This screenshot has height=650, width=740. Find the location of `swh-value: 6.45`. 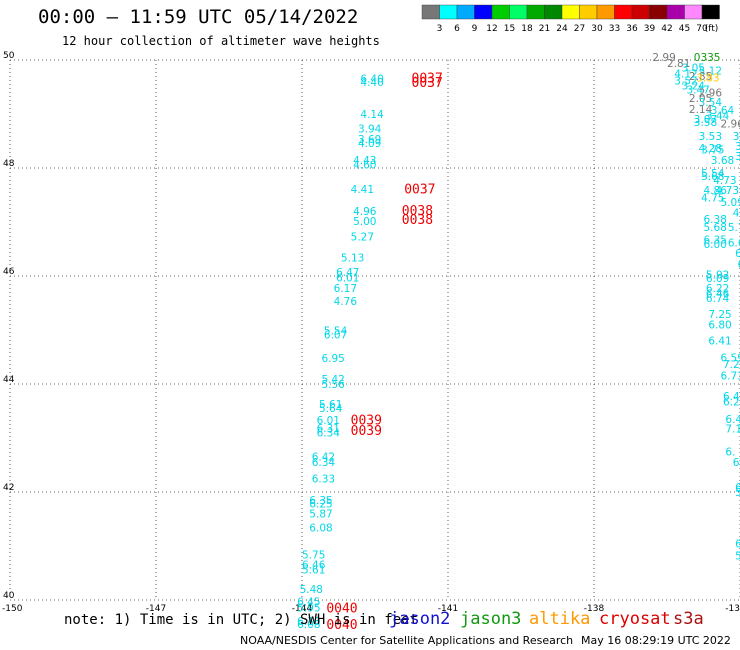

swh-value: 6.45 is located at coordinates (308, 602).